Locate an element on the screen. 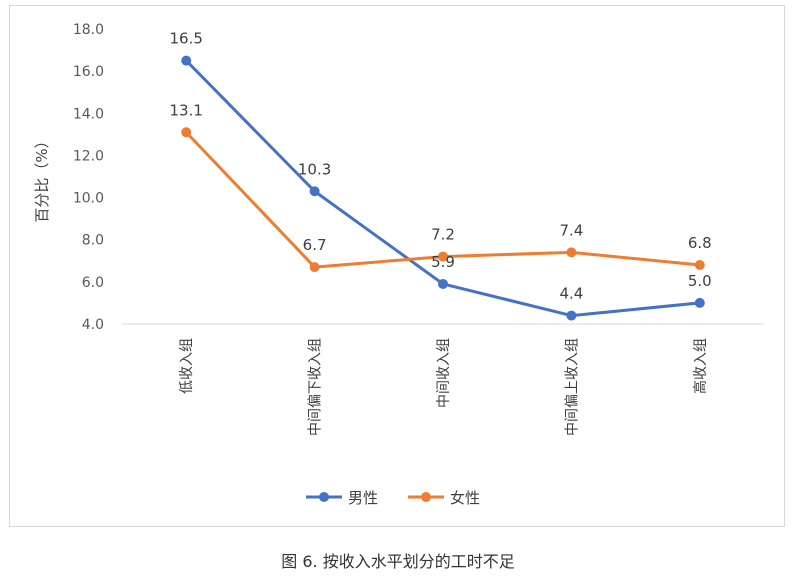 The image size is (796, 580). x-axis-categories: 低收入组 中间偏下收入组 中间收入组 中间偏上收入组 高收入组 is located at coordinates (444, 387).